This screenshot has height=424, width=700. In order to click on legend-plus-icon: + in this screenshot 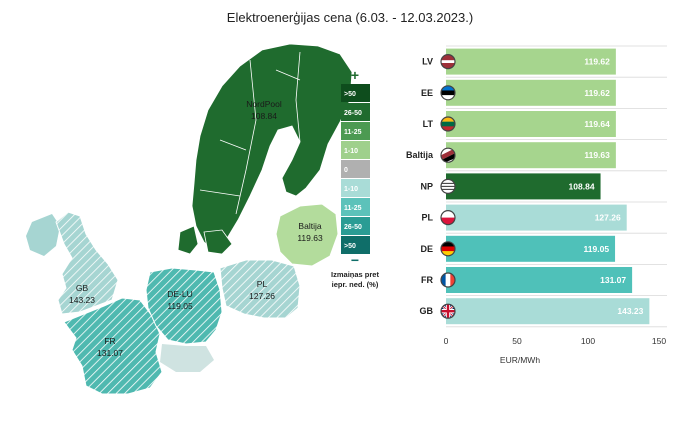, I will do `click(355, 75)`.